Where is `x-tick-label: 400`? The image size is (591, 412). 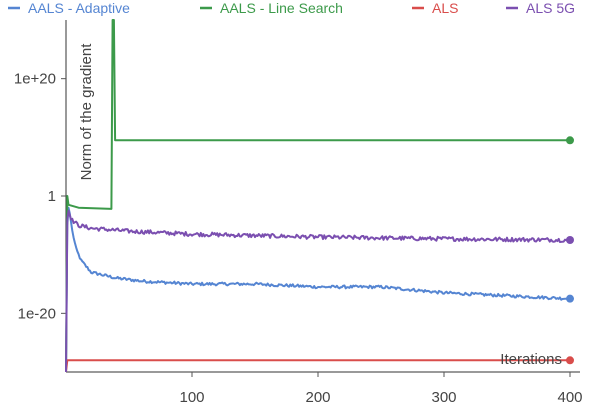
x-tick-label: 400 is located at coordinates (569, 397).